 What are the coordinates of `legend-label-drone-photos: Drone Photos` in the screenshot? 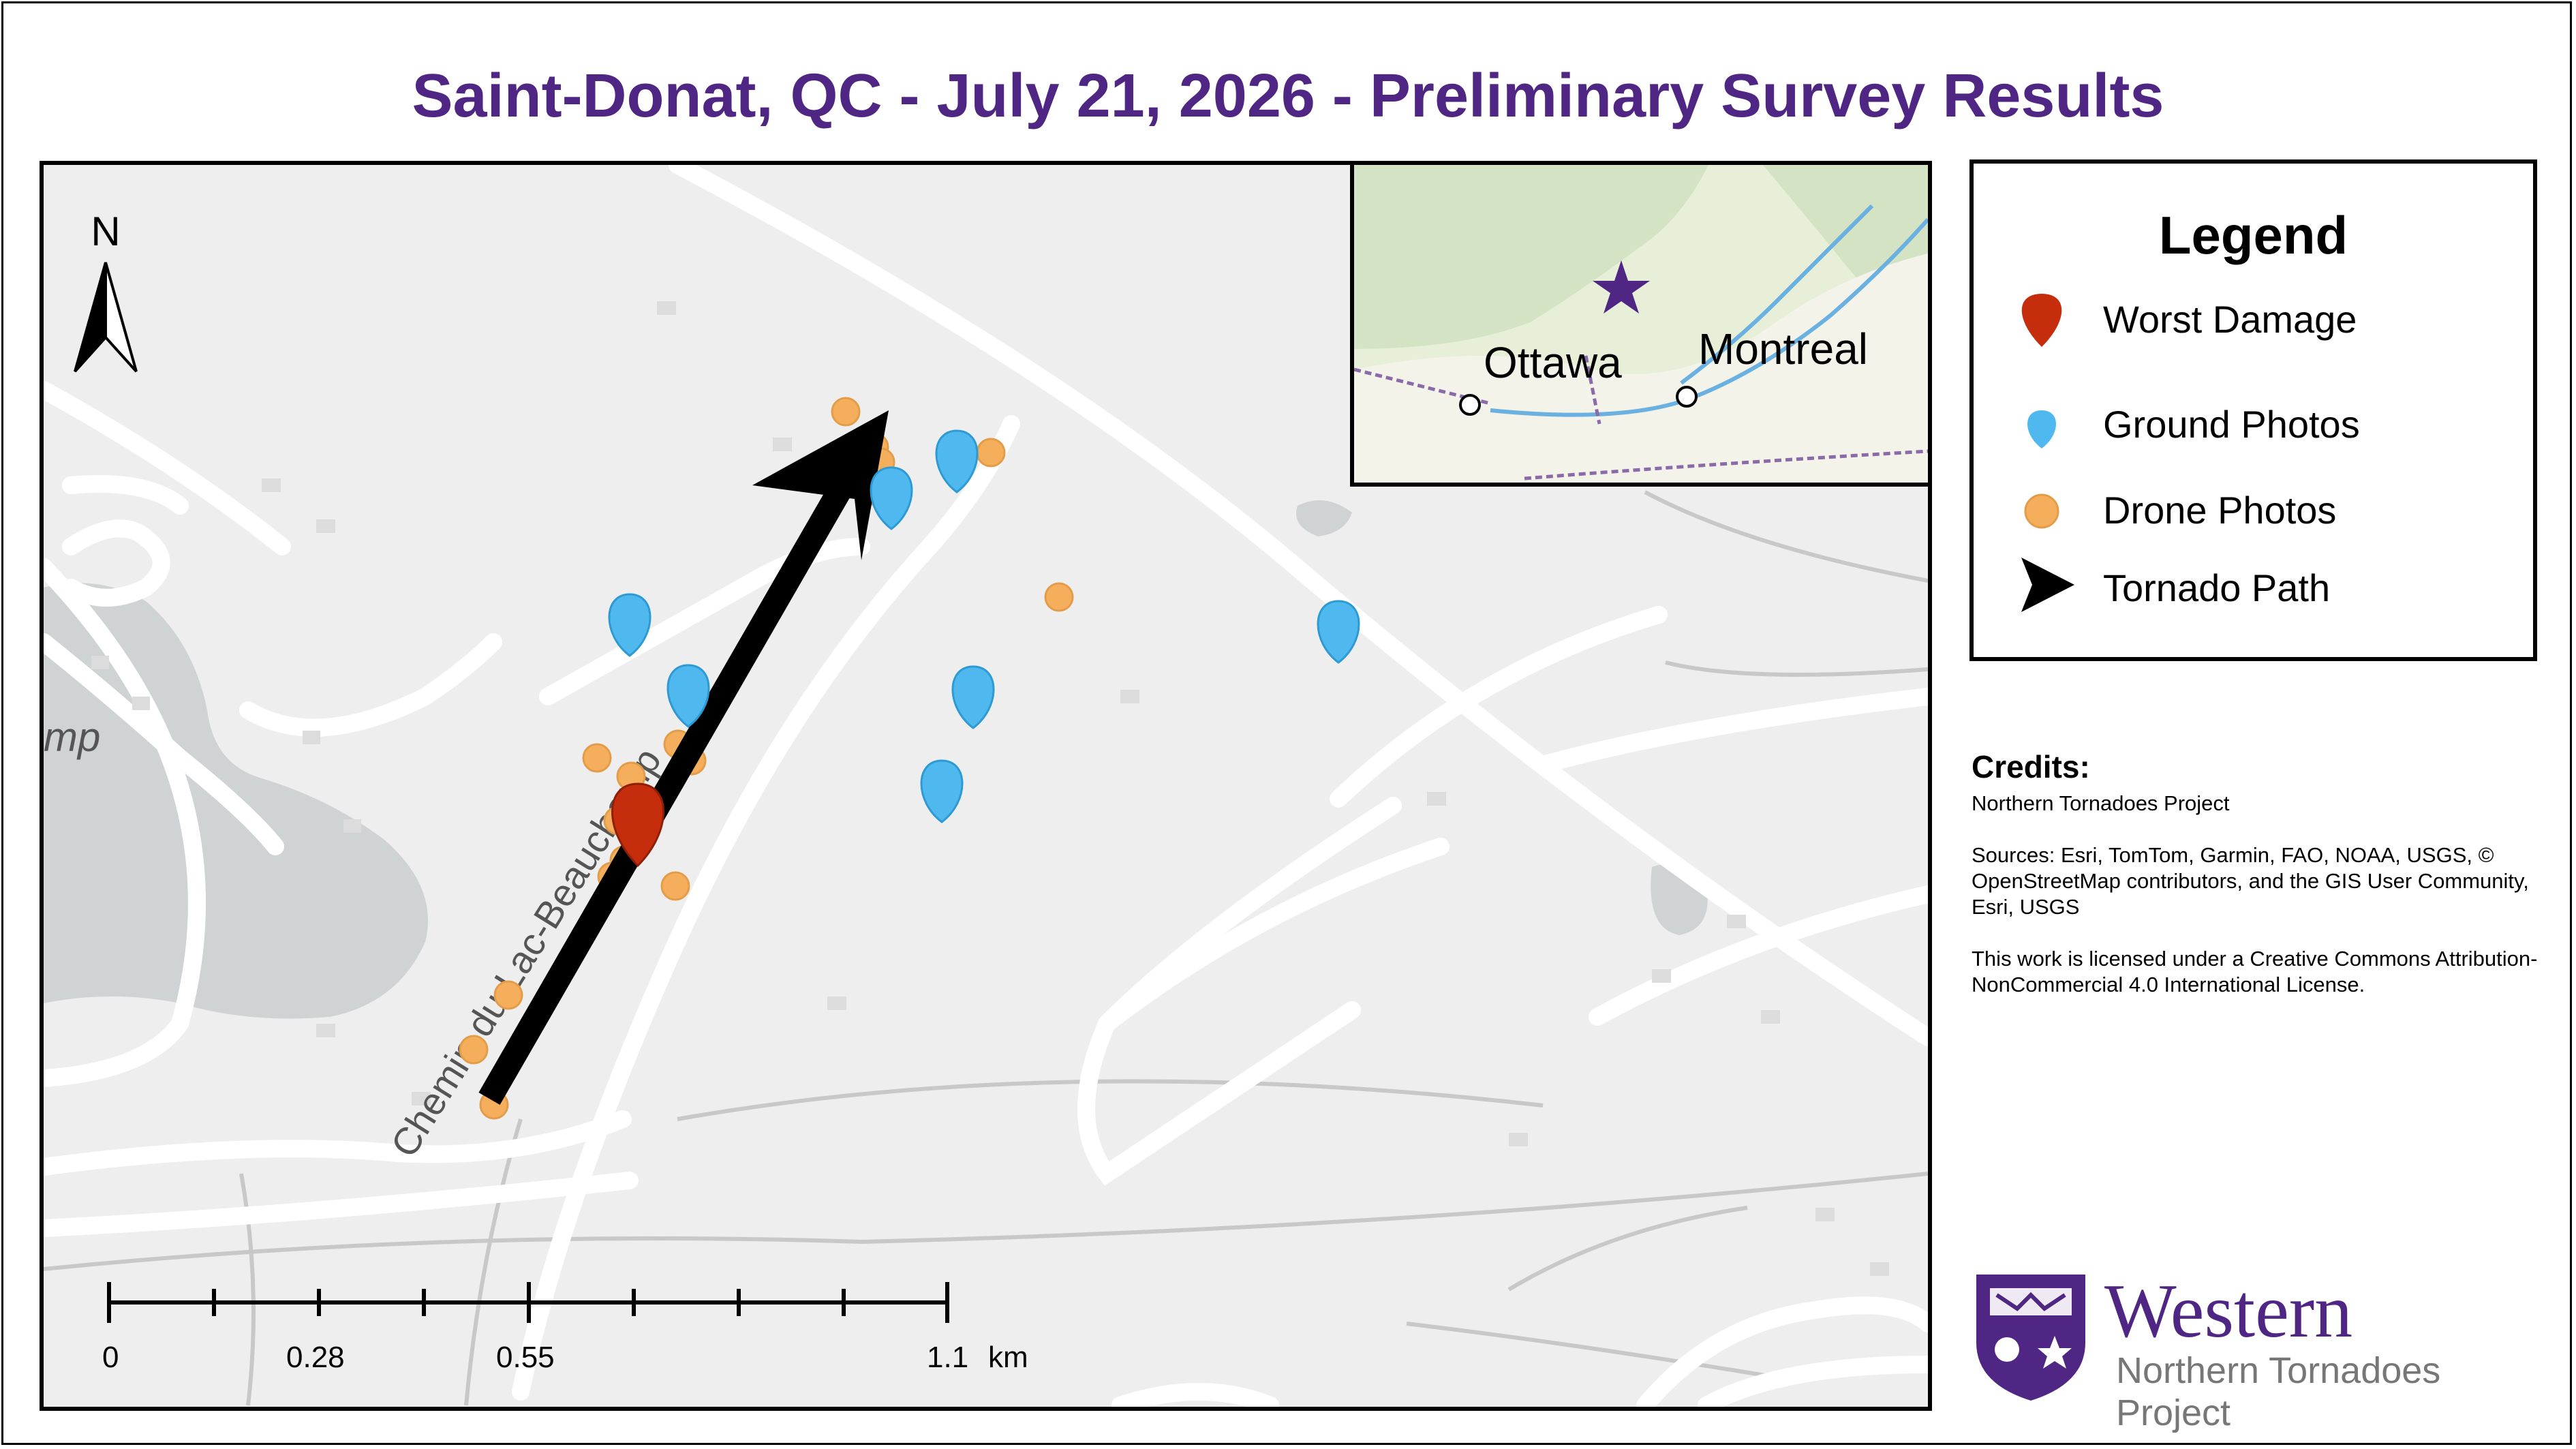 It's located at (2220, 511).